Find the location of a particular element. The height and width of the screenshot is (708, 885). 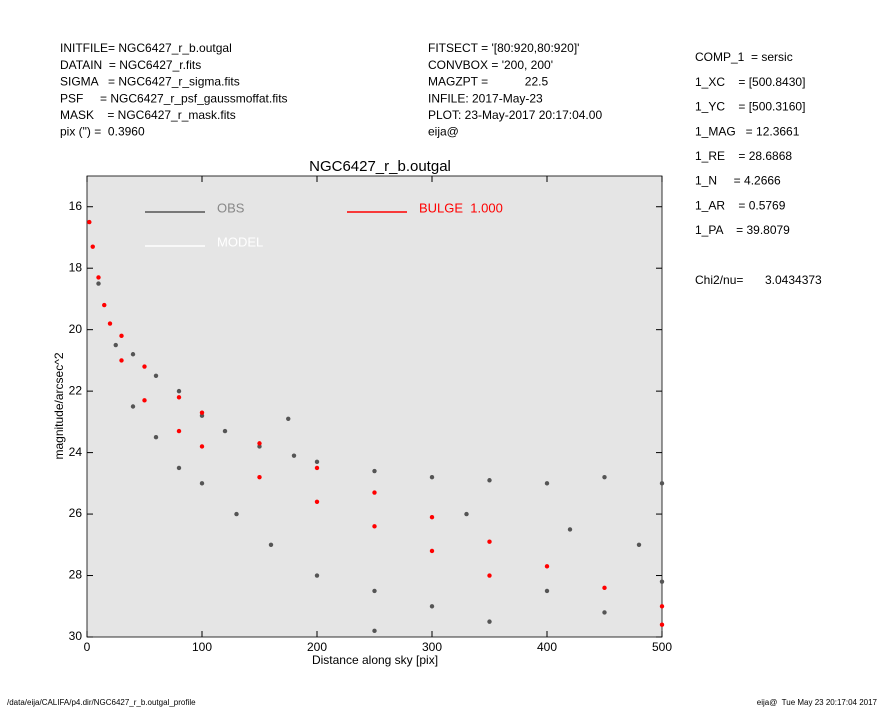

y-tick-label: 26 is located at coordinates (76, 513).